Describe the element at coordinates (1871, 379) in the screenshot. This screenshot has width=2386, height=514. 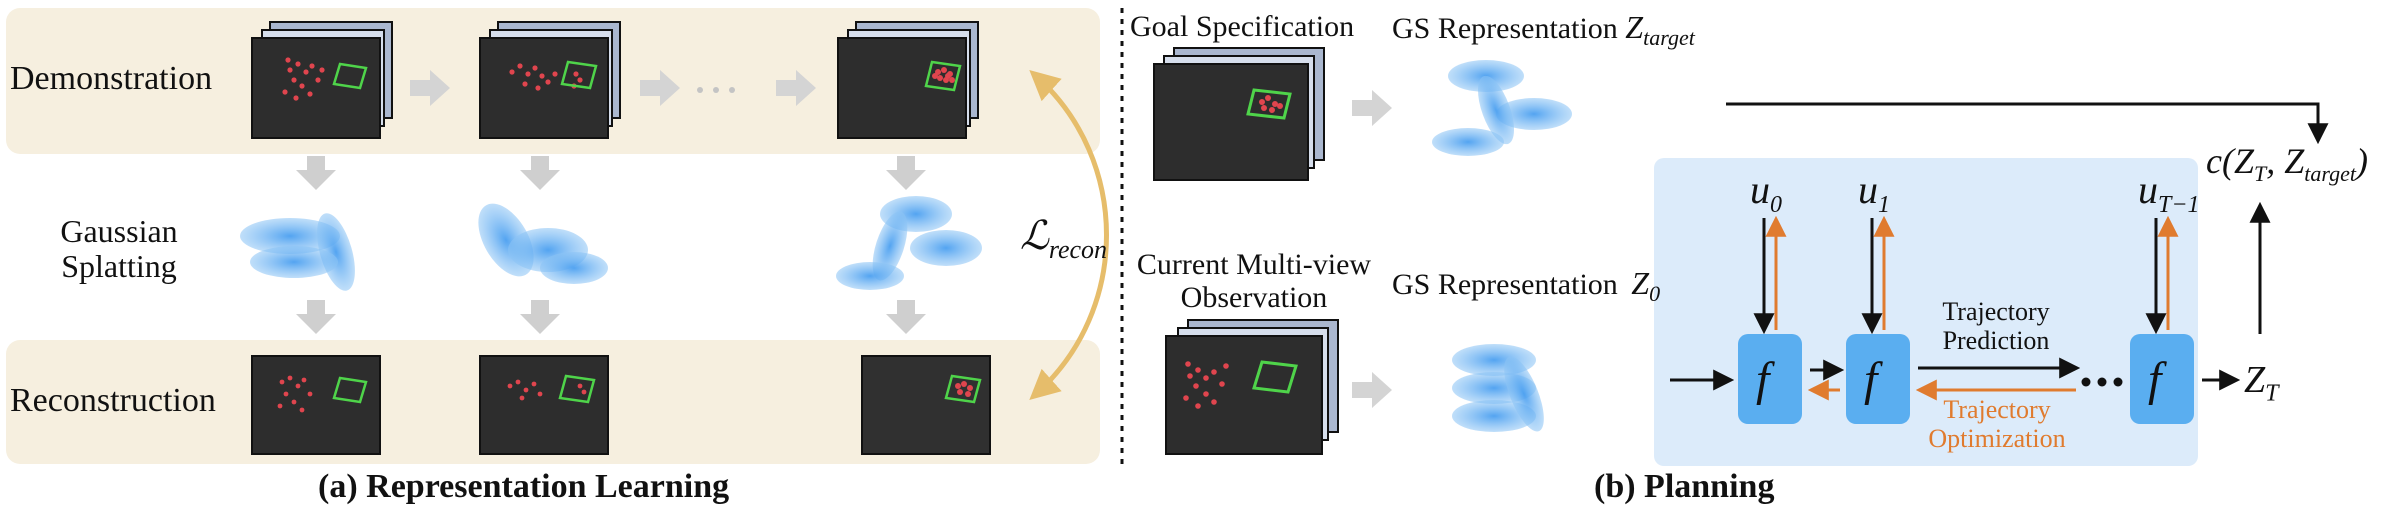
I see `f1-label: f` at that location.